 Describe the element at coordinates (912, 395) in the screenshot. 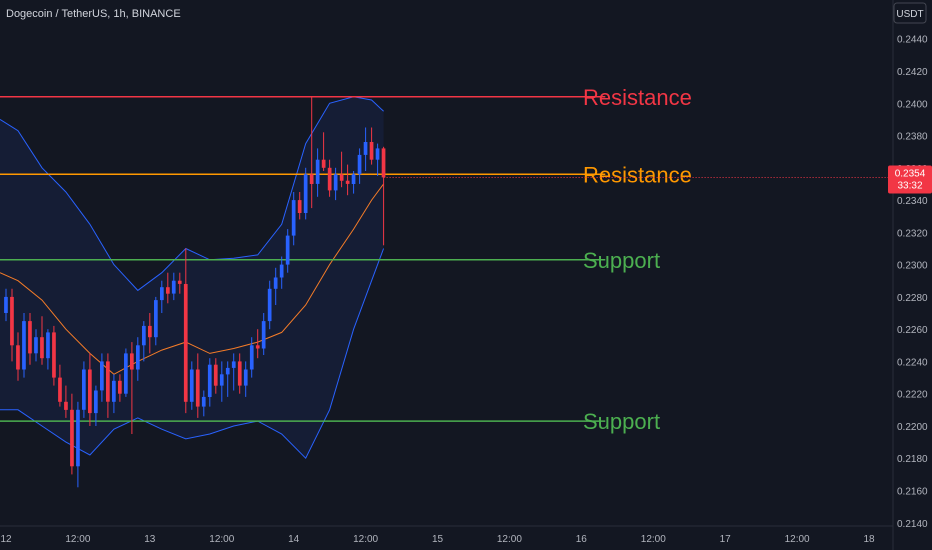

I see `price-tick-label: 0.2220` at that location.